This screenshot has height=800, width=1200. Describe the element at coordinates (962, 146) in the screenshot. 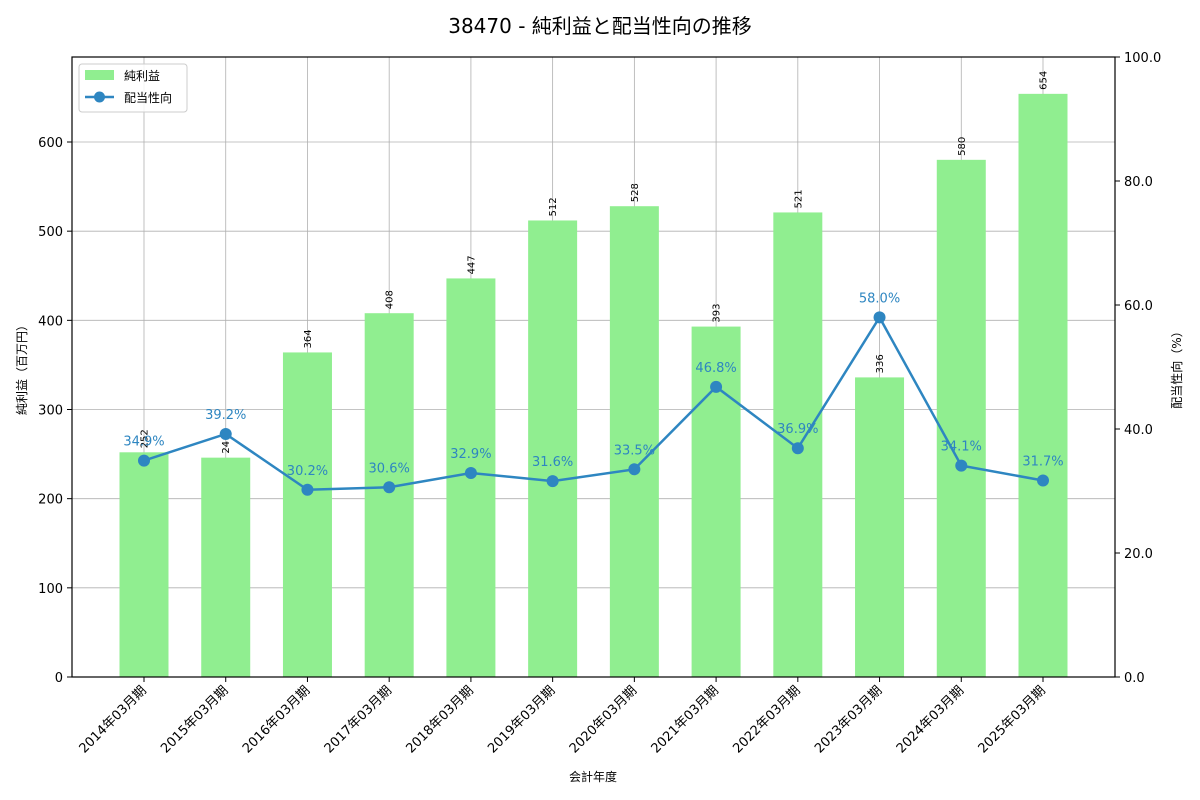

I see `bar-value-label: 580` at that location.